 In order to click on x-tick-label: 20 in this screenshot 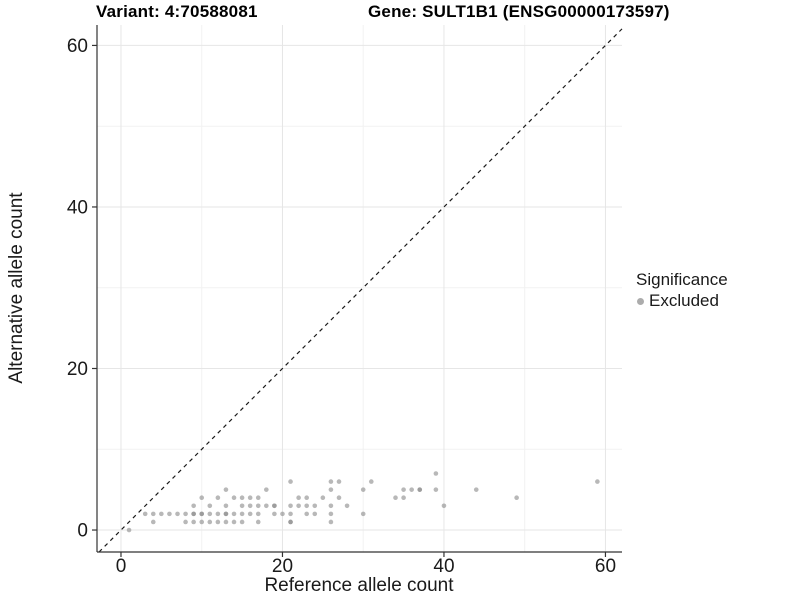, I will do `click(282, 566)`.